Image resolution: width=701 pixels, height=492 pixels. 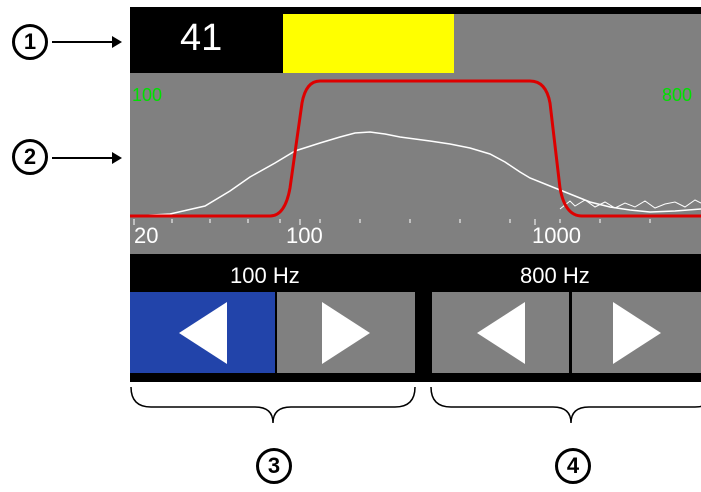 What do you see at coordinates (87, 42) in the screenshot?
I see `callout-1-arrow` at bounding box center [87, 42].